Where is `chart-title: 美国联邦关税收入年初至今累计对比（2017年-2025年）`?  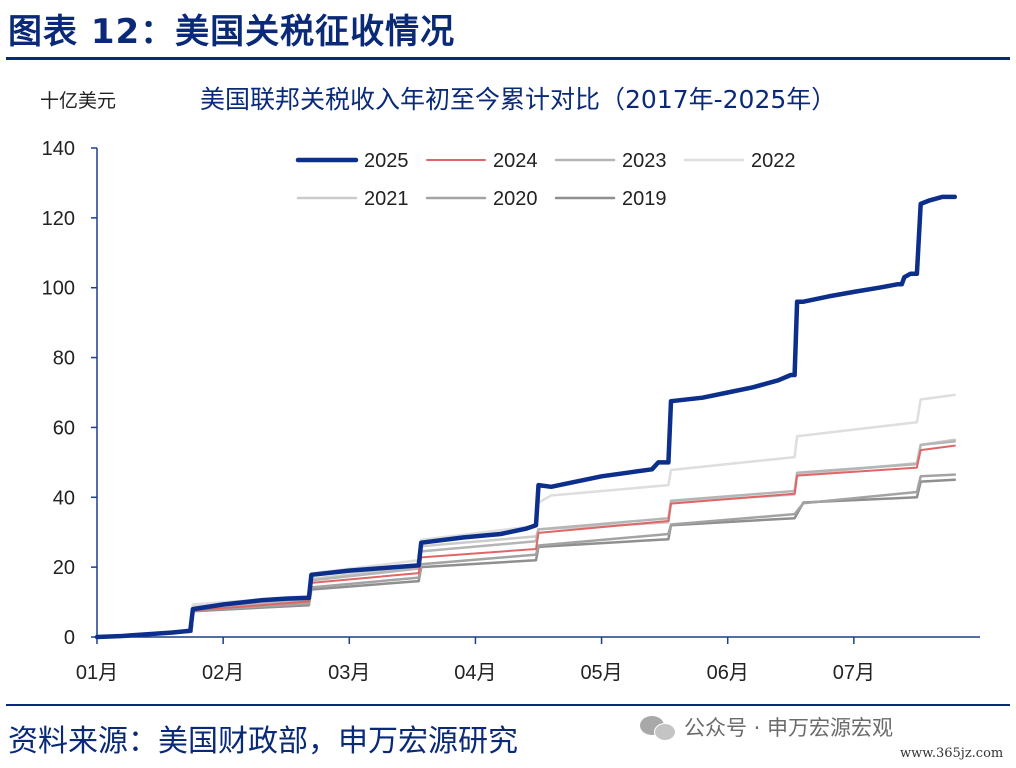
chart-title: 美国联邦关税收入年初至今累计对比（2017年-2025年） is located at coordinates (518, 99).